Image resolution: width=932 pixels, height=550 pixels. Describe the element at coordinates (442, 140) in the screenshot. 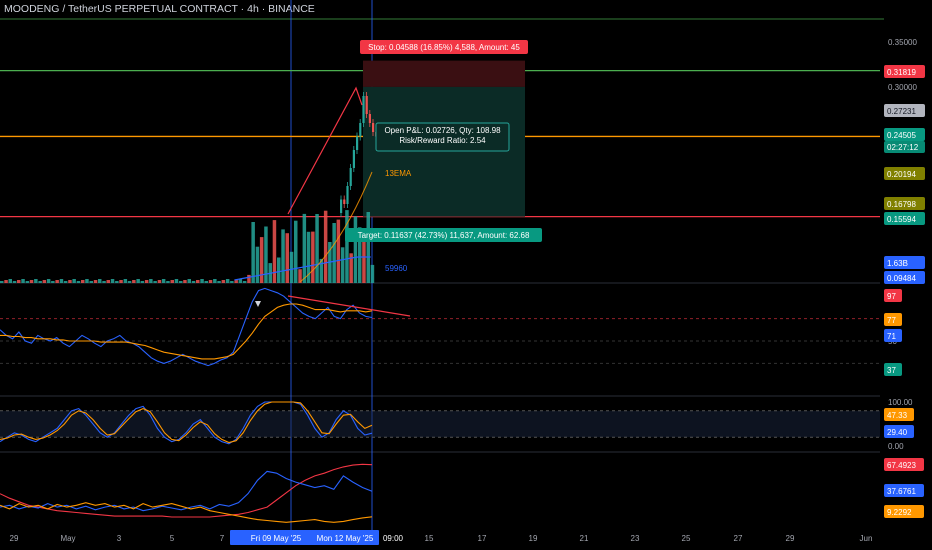

I see `pnl-label-text: Risk/Reward Ratio: 2.54` at that location.